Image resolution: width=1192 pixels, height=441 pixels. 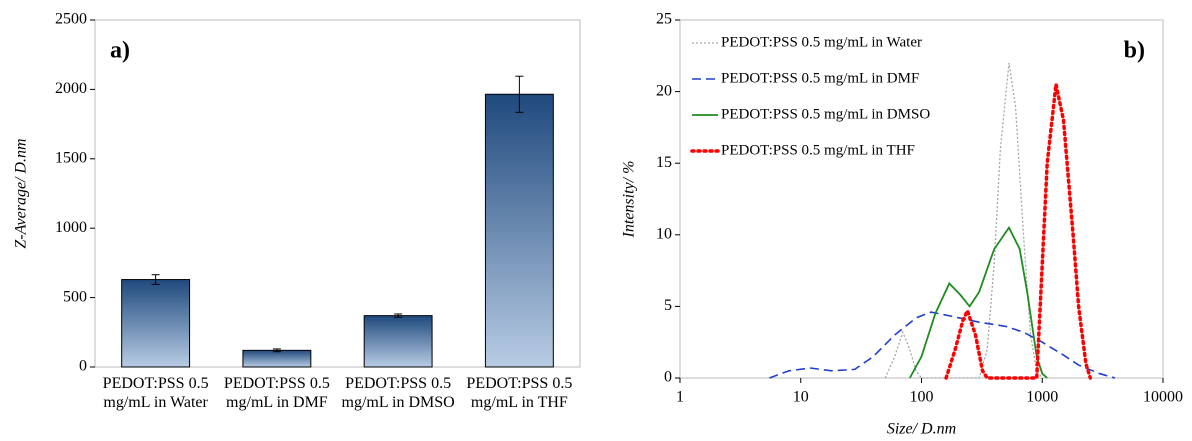 I want to click on x-tick-label: 100, so click(x=922, y=397).